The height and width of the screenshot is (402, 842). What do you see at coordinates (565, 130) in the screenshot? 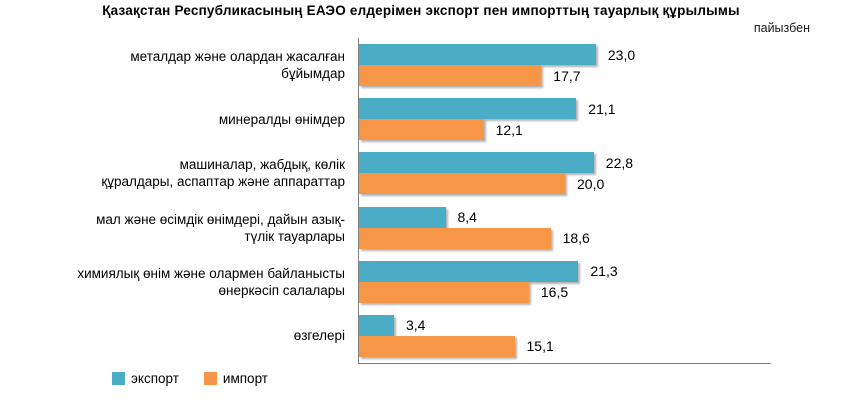
I see `bar-row-import: 12,1` at bounding box center [565, 130].